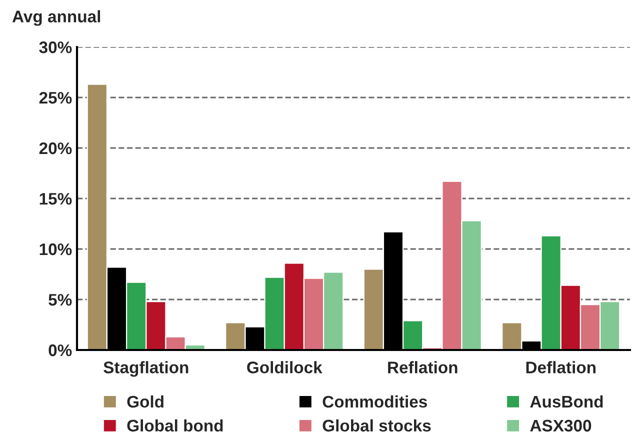 The height and width of the screenshot is (445, 641). I want to click on y-tick-label: 25%, so click(55, 98).